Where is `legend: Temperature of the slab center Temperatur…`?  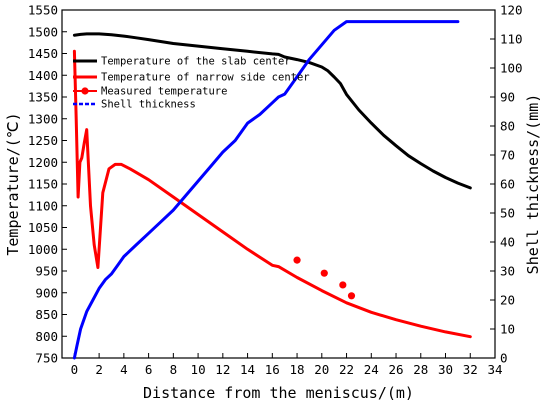
legend: Temperature of the slab center Temperatur… is located at coordinates (191, 83).